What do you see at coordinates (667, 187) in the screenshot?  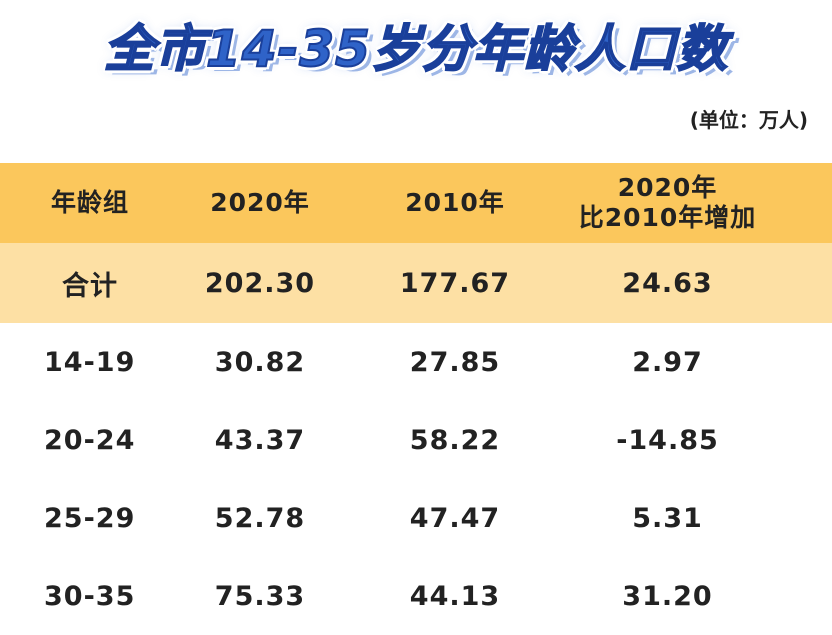 I see `header-increase-line1: 2020年` at bounding box center [667, 187].